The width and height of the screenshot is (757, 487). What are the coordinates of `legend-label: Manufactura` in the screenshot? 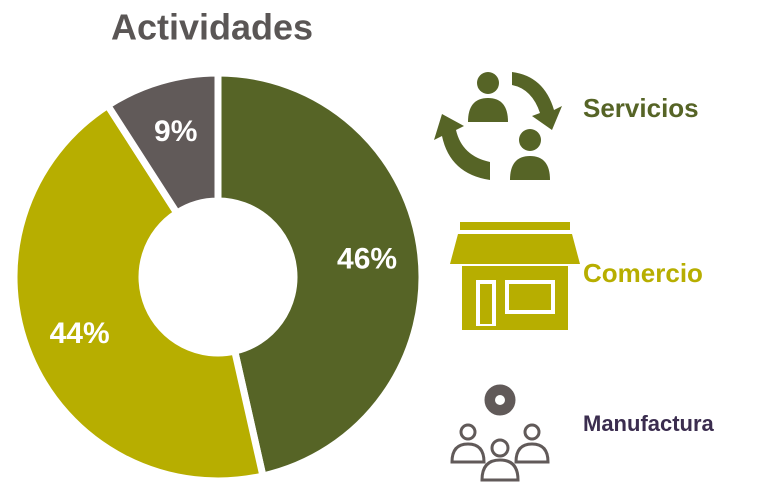 It's located at (649, 423).